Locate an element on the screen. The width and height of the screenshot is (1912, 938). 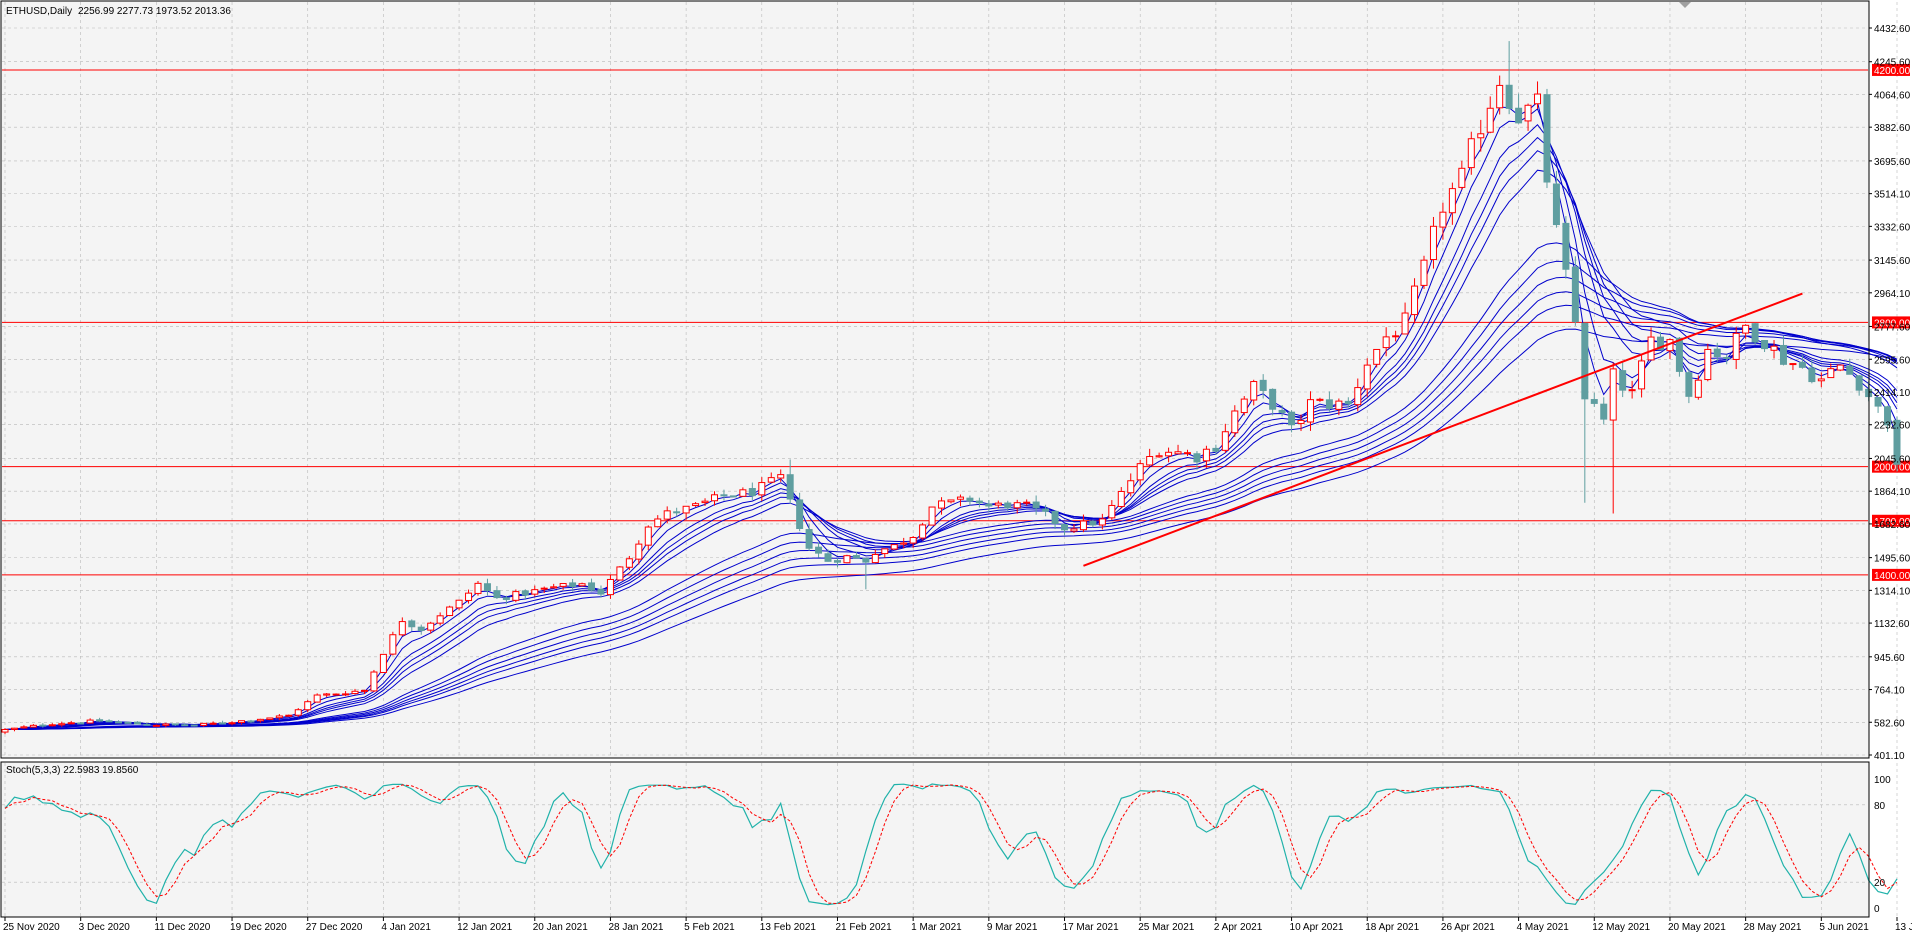
level-tag-label: 2800.00 is located at coordinates (1892, 323).